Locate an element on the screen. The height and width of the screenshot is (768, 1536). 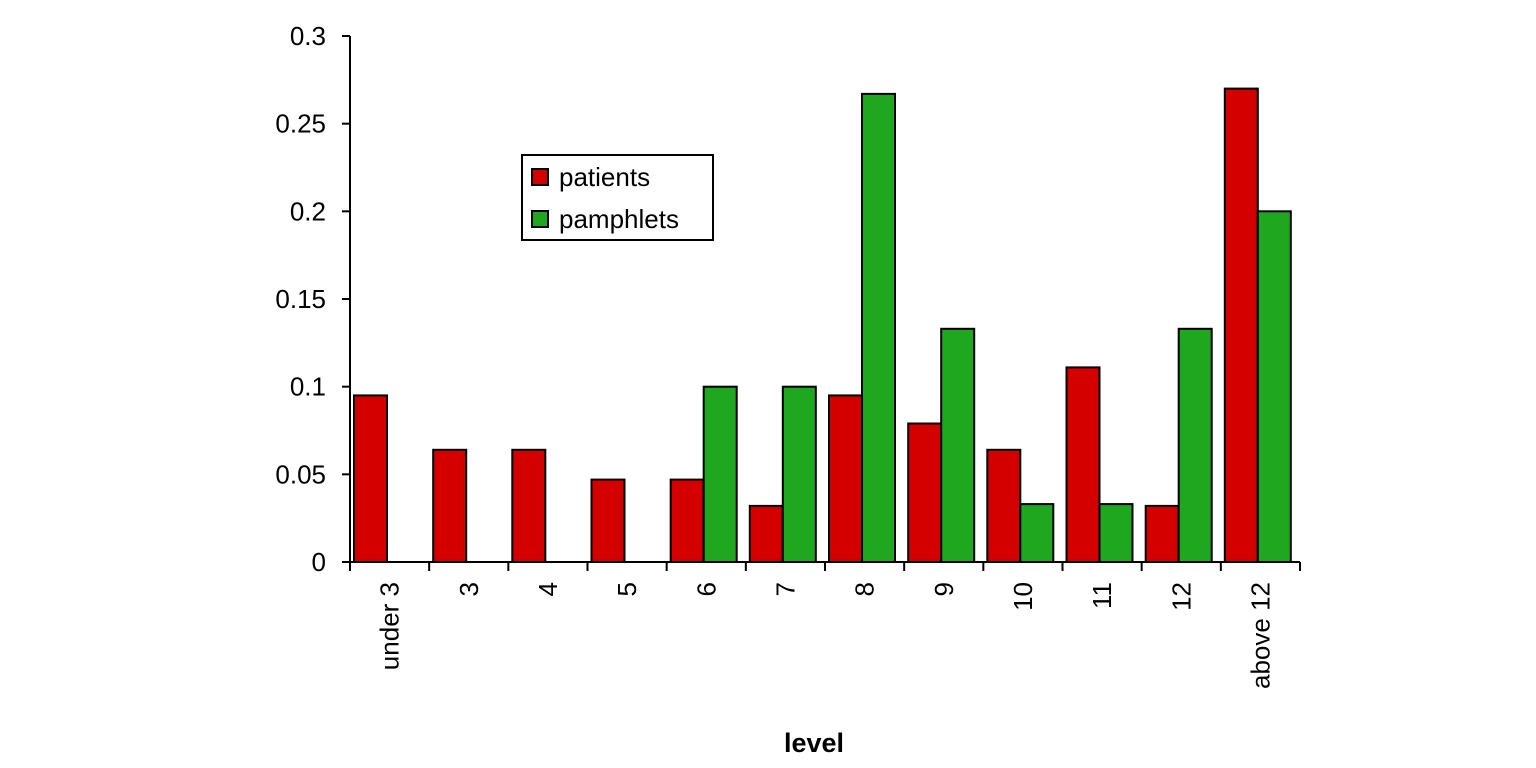
legend: patients pamphlets is located at coordinates (617, 197).